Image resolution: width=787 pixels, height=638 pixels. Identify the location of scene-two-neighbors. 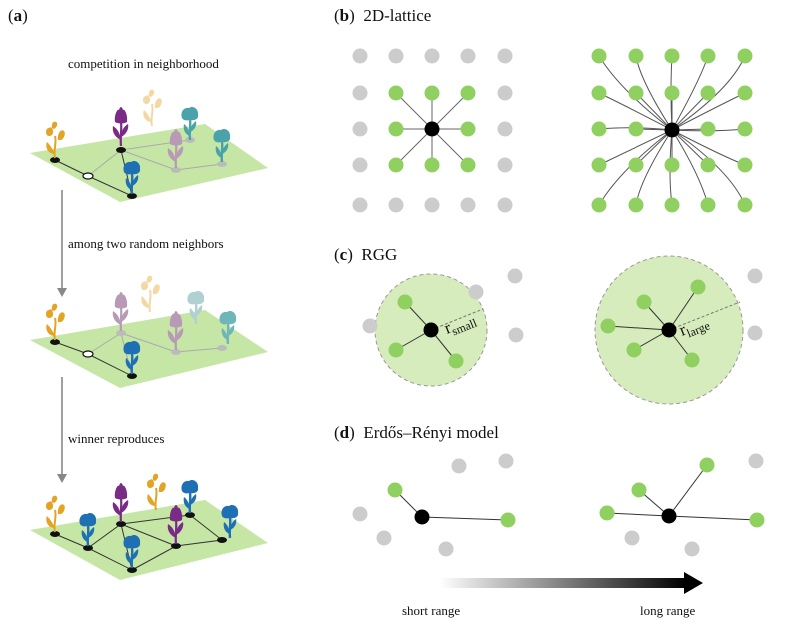
(149, 331).